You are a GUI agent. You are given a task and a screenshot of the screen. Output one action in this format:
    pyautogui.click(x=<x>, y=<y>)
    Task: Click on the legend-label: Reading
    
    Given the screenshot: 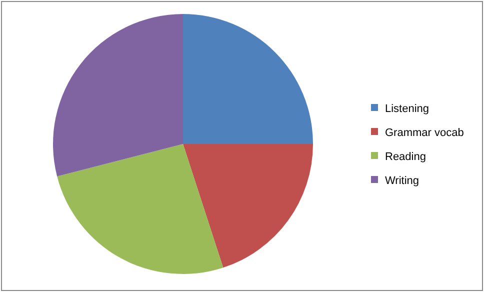 What is the action you would take?
    pyautogui.click(x=405, y=157)
    